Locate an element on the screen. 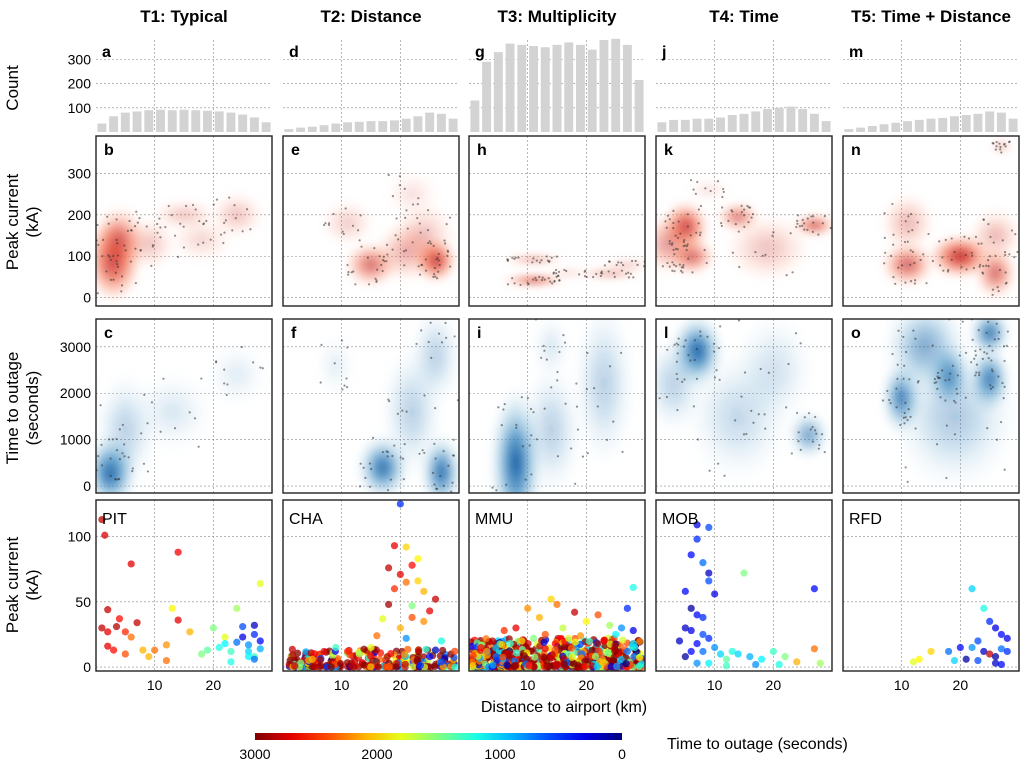 This screenshot has width=1024, height=768. colorbar-tick-label: 1000 is located at coordinates (499, 754).